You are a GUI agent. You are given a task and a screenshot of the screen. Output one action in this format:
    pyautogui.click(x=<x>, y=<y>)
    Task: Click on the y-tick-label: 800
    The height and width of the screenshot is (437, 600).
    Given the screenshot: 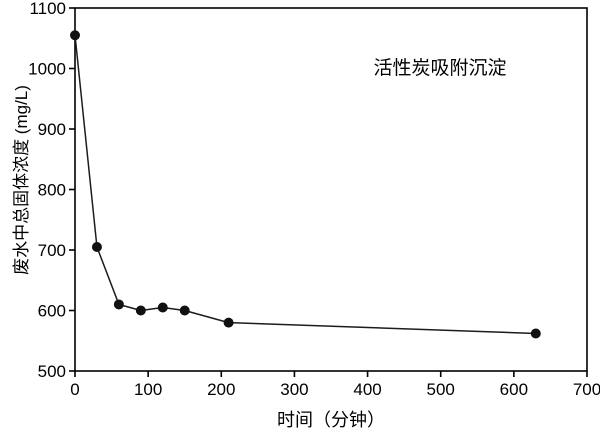 What is the action you would take?
    pyautogui.click(x=52, y=190)
    